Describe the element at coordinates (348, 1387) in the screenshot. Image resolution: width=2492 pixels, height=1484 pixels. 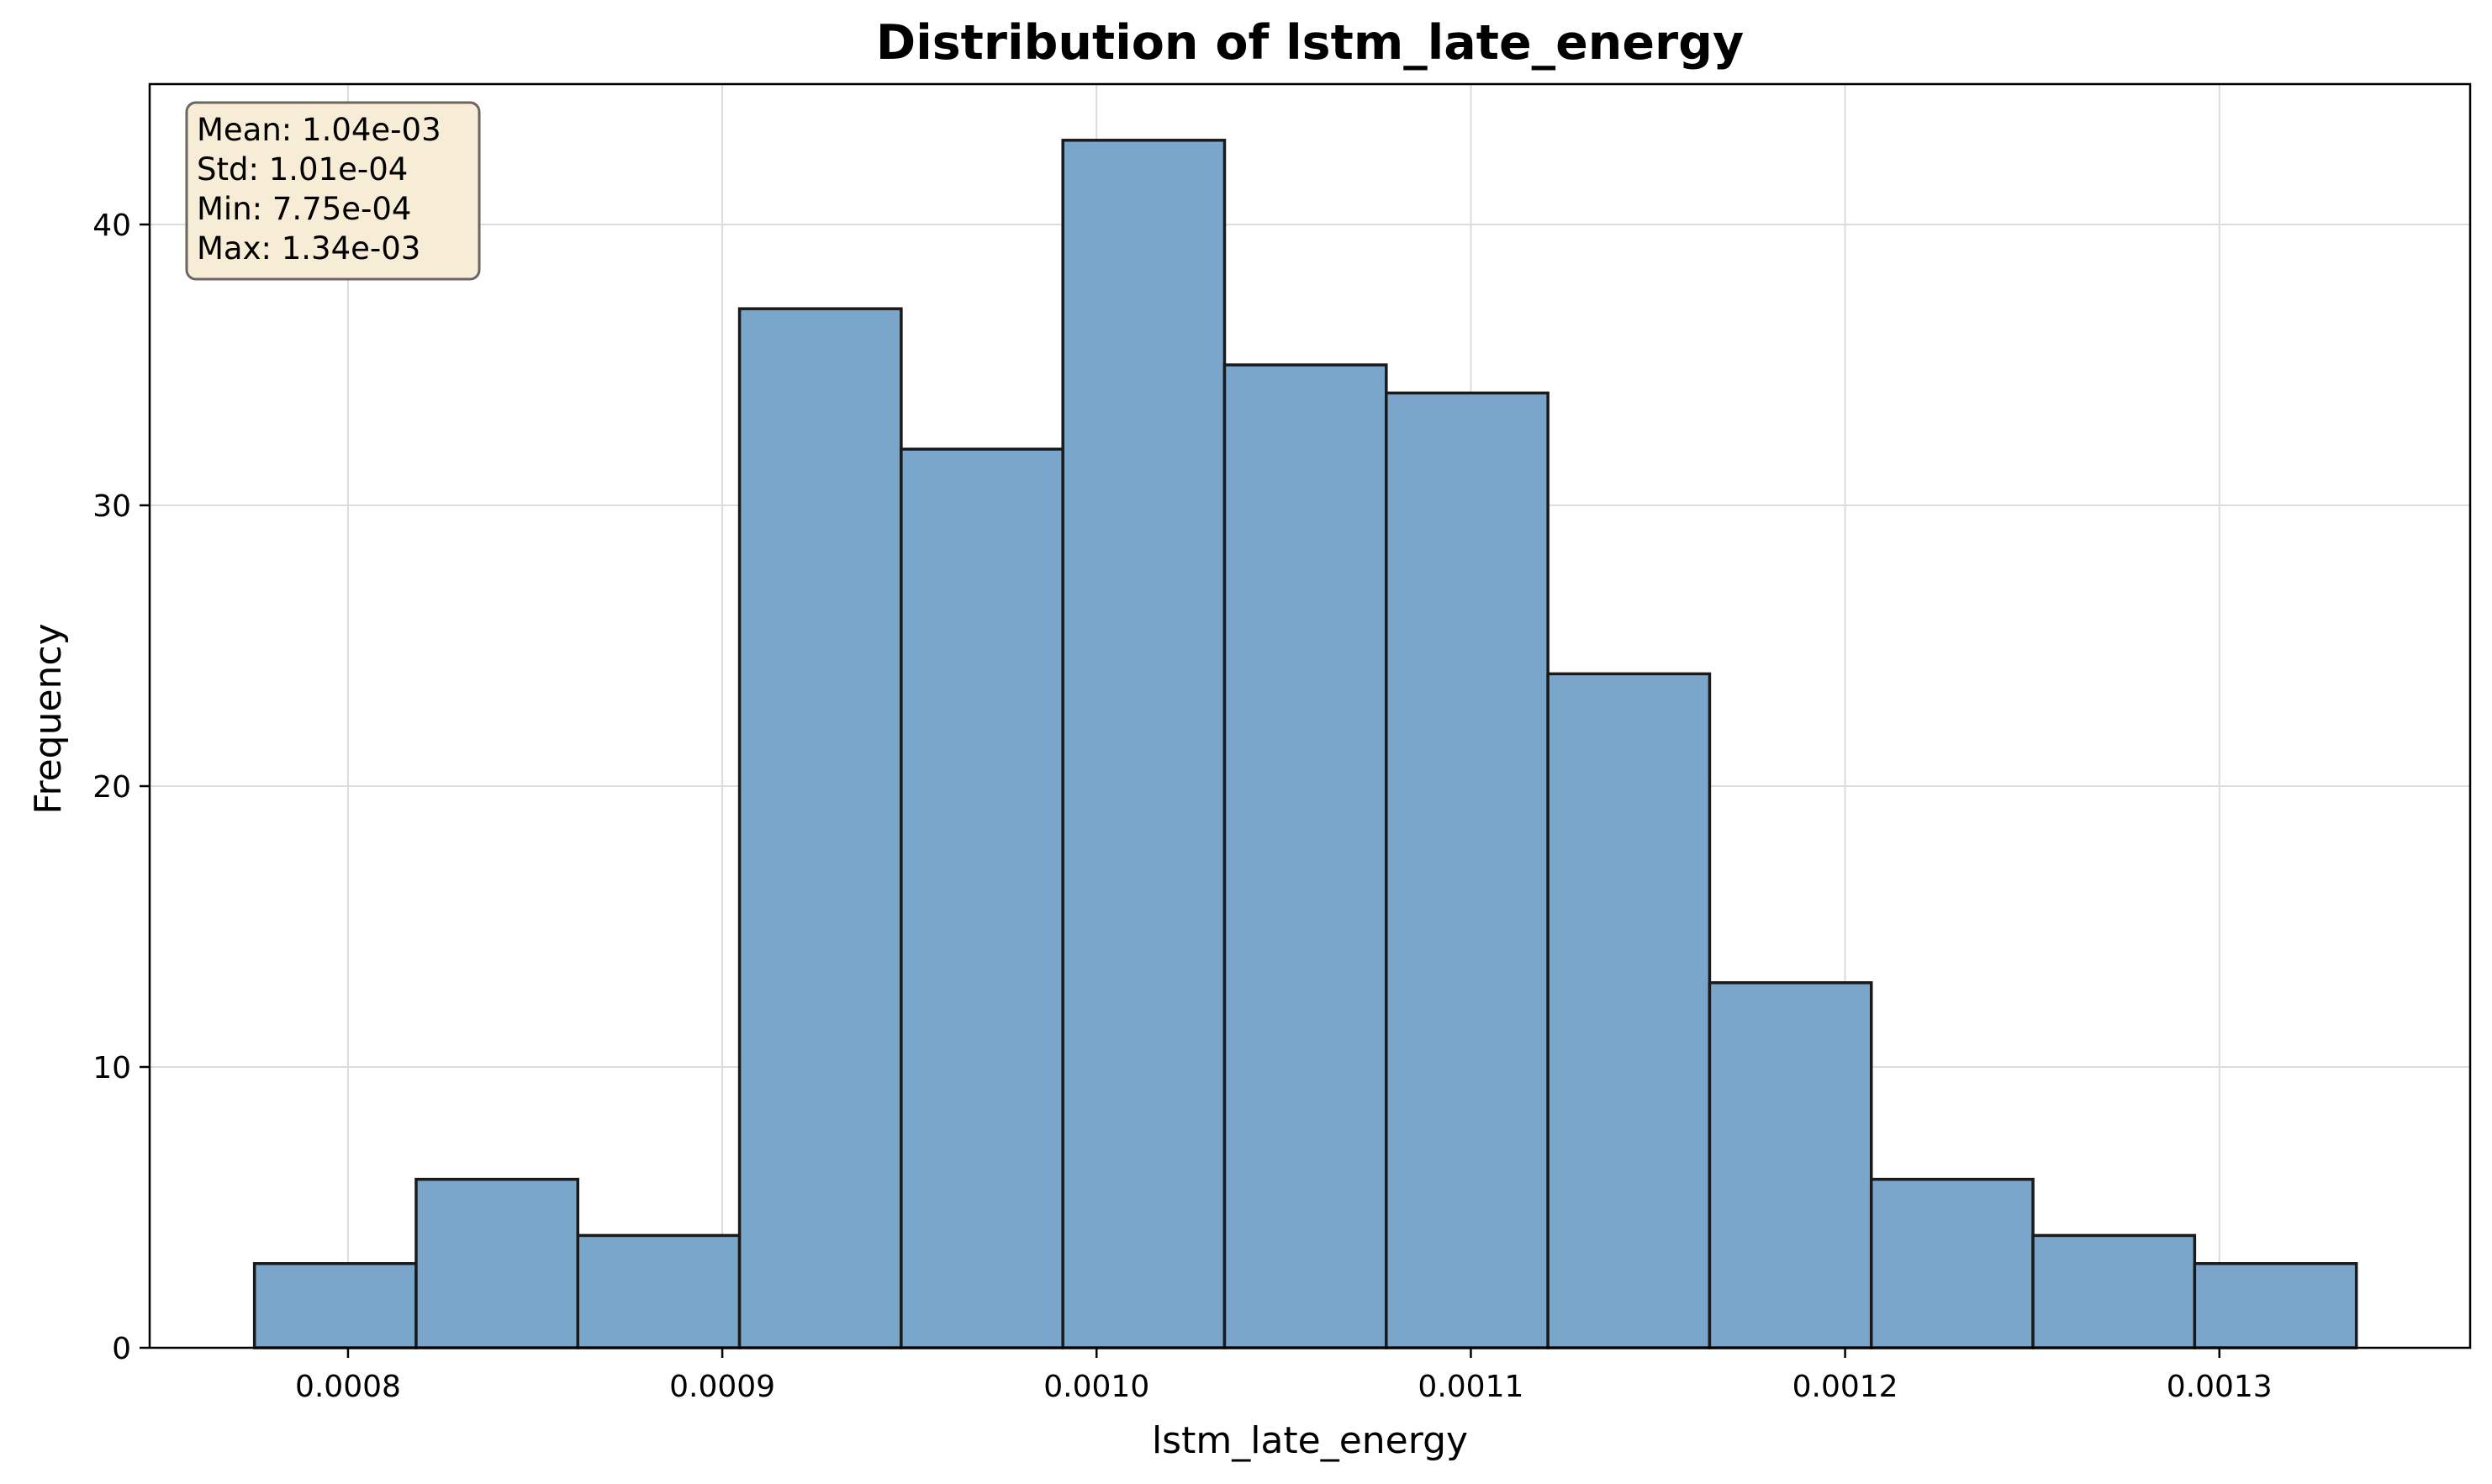
I see `x-tick-label: 0.0008` at that location.